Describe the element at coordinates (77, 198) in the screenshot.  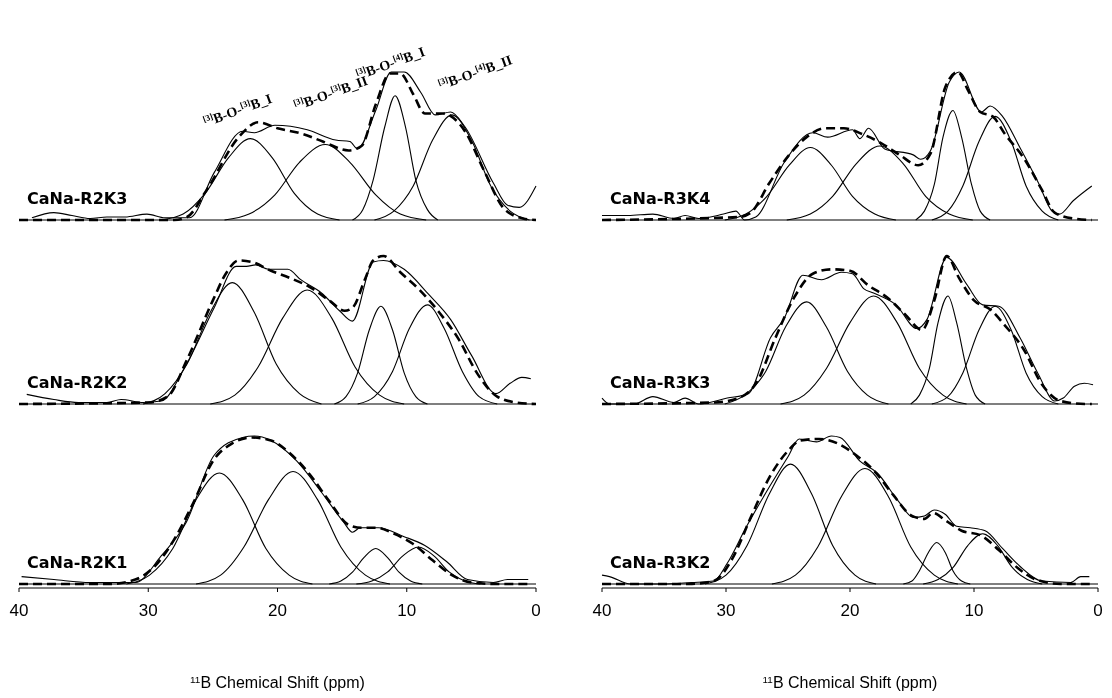
I see `text: CaNa-R2K3` at that location.